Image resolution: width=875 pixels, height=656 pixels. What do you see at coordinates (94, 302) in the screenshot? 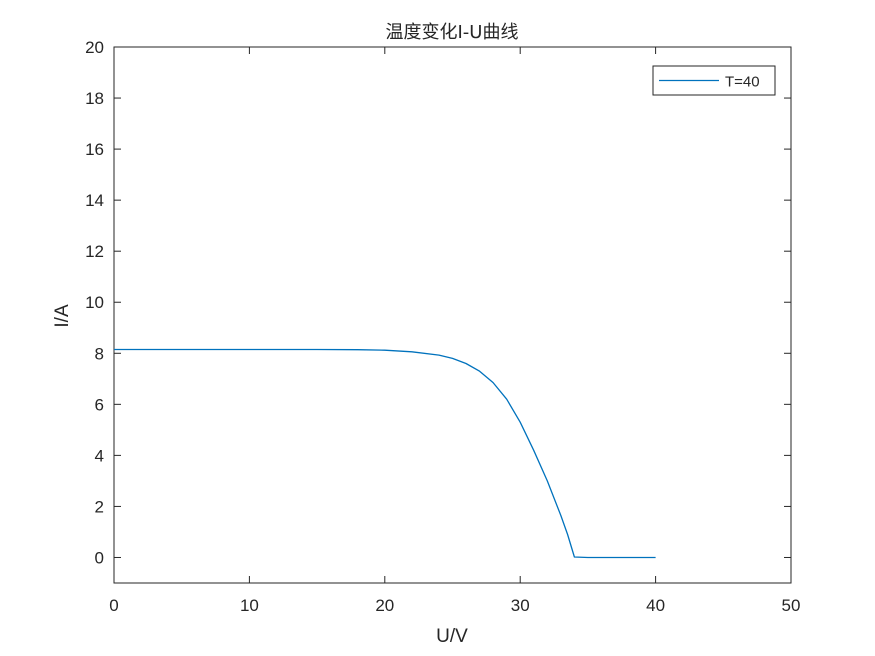
I see `y-tick-label: 10` at bounding box center [94, 302].